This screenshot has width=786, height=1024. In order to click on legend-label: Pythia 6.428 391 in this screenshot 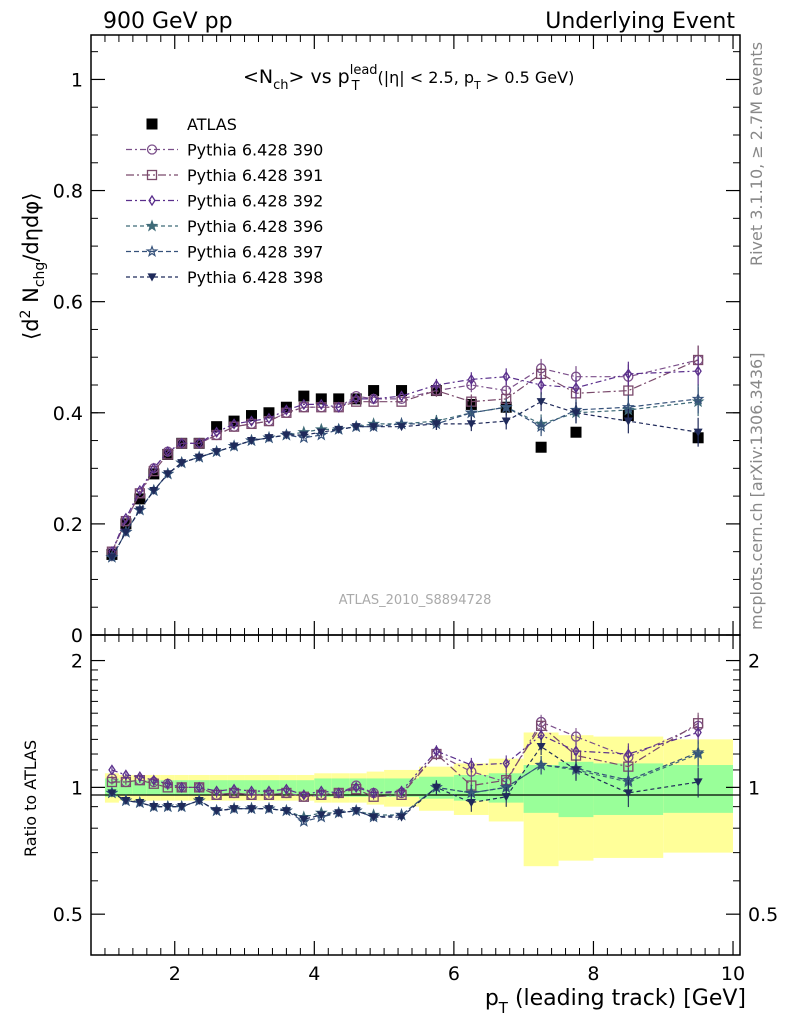, I will do `click(255, 175)`.